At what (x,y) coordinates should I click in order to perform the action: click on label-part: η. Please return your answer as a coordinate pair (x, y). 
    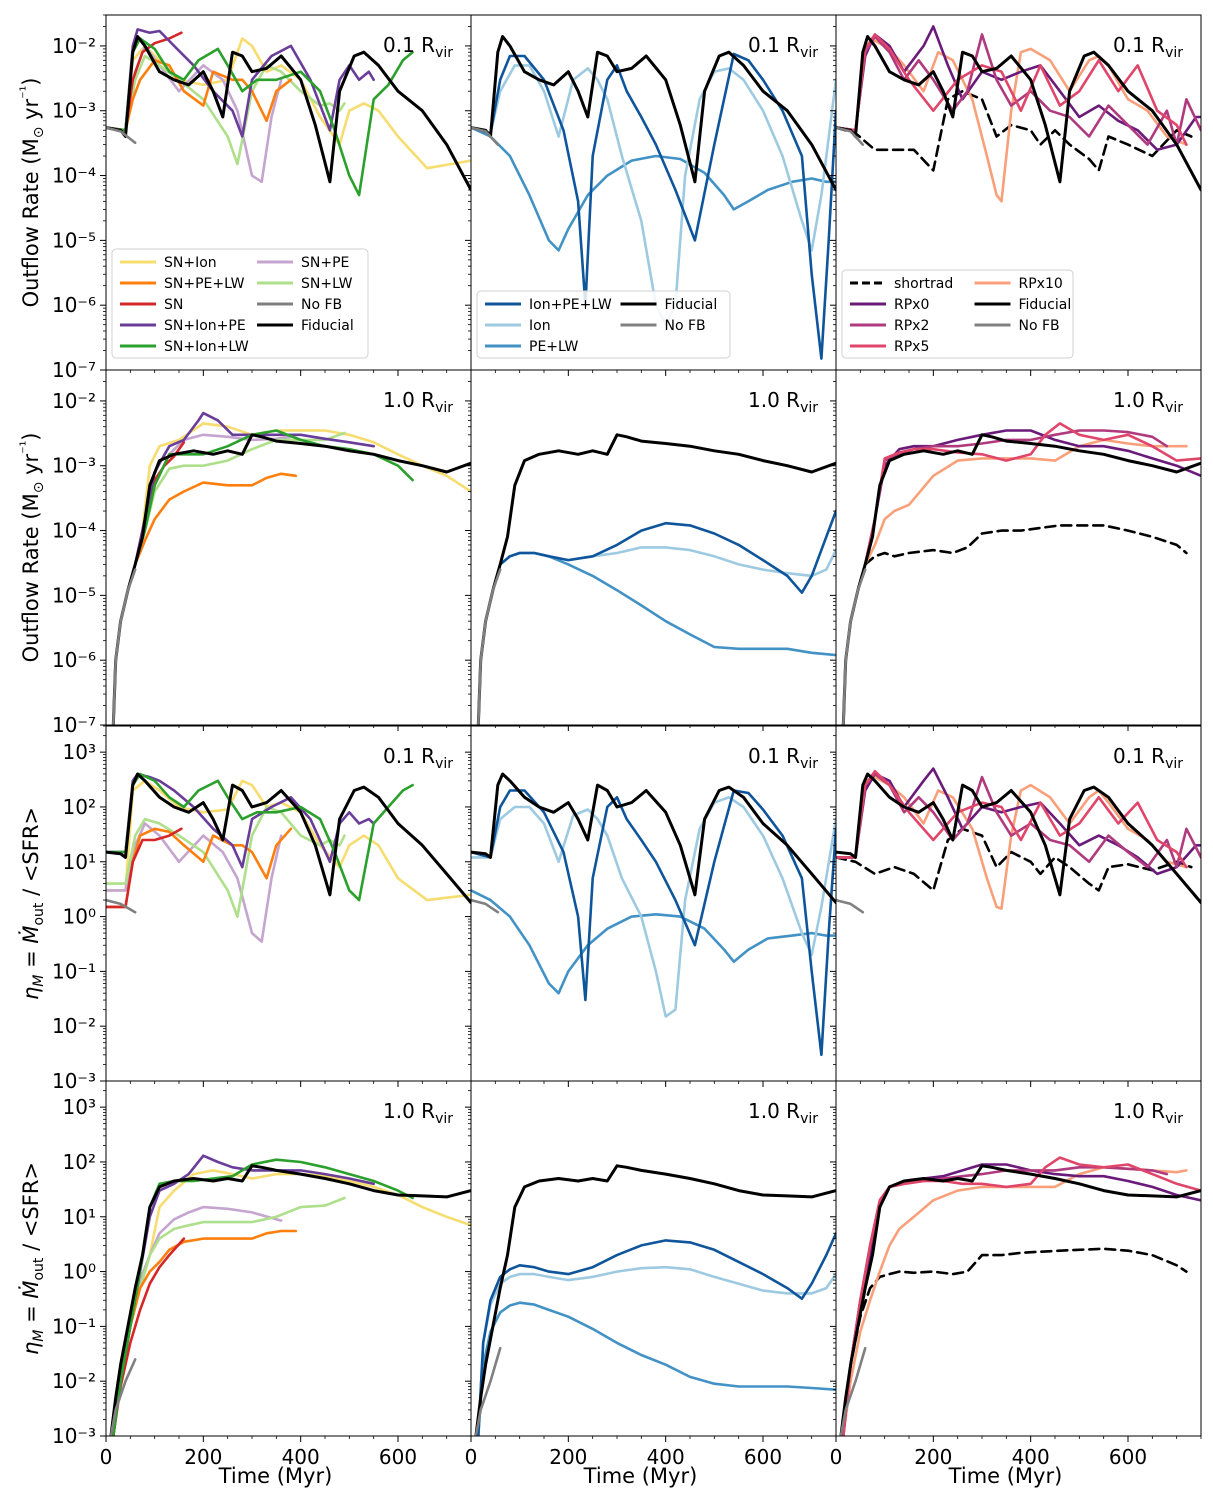
    Looking at the image, I should click on (31, 1348).